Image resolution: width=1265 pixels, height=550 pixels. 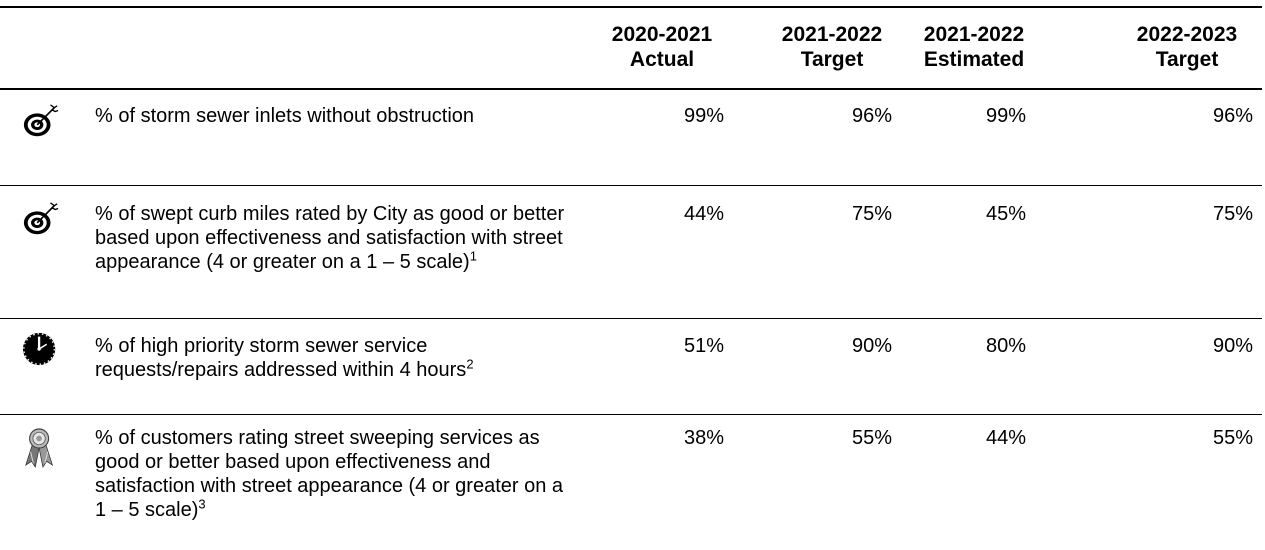 What do you see at coordinates (1187, 34) in the screenshot?
I see `column-header-4-year: 2022-2023` at bounding box center [1187, 34].